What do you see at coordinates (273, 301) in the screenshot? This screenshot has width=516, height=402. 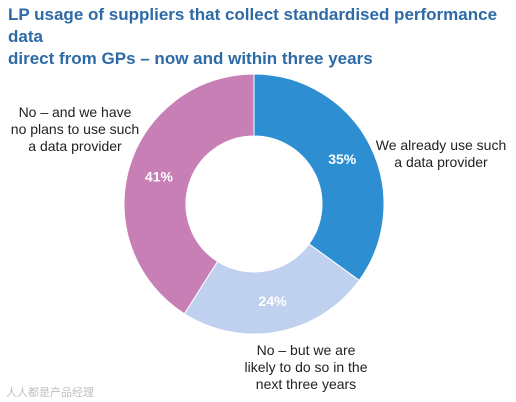 I see `value-label-likely-three-years: 24%` at bounding box center [273, 301].